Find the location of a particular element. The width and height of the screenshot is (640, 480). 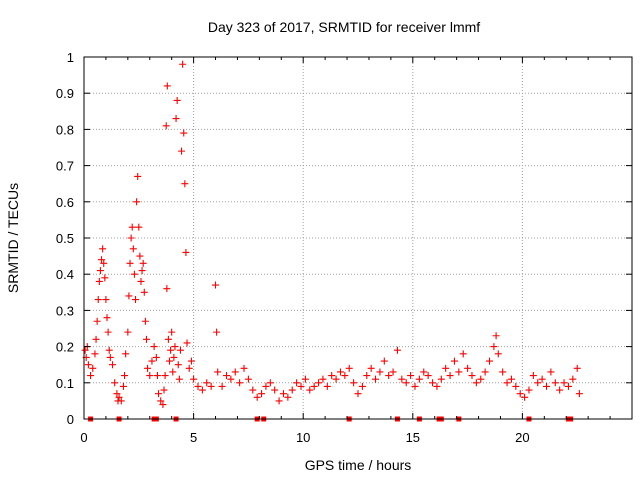

y-tick-label: 0.4 is located at coordinates (65, 274).